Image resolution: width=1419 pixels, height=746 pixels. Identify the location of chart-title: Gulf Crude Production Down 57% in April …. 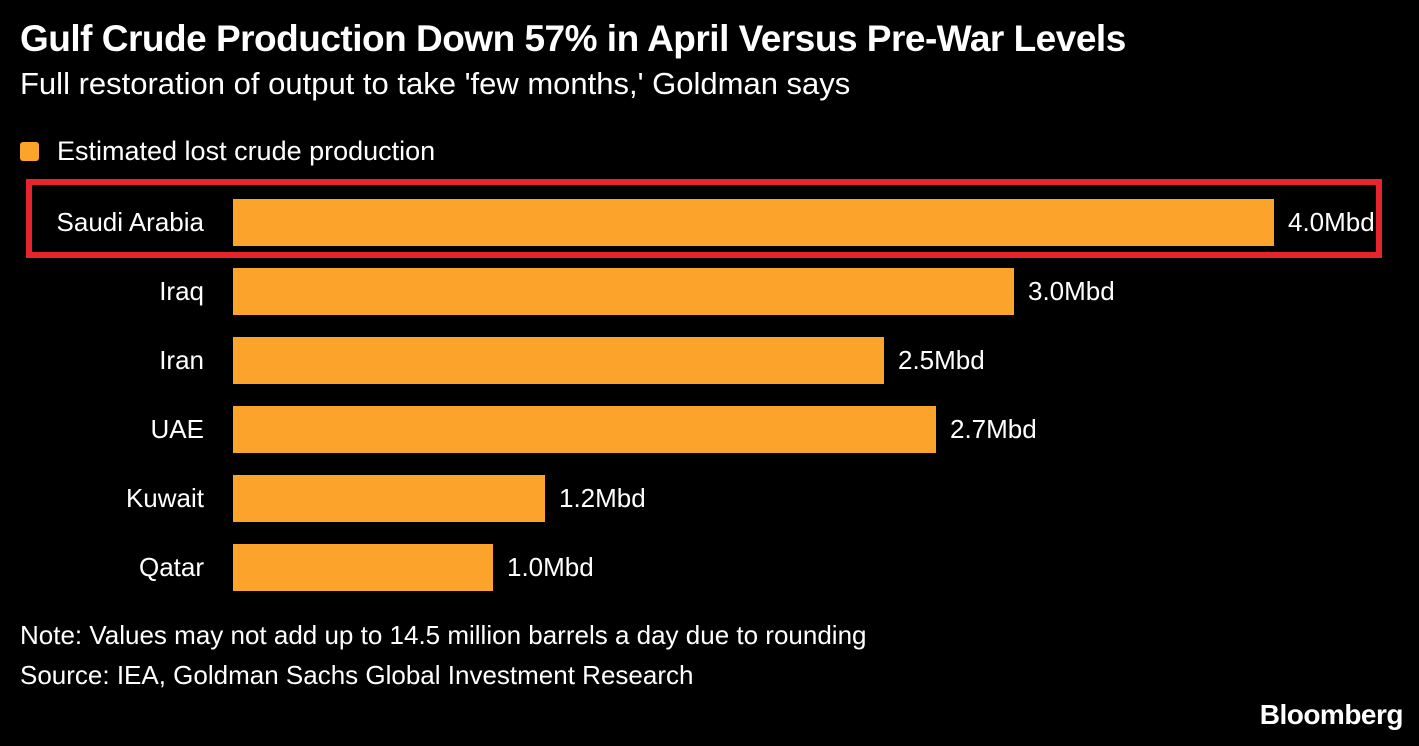
(573, 38).